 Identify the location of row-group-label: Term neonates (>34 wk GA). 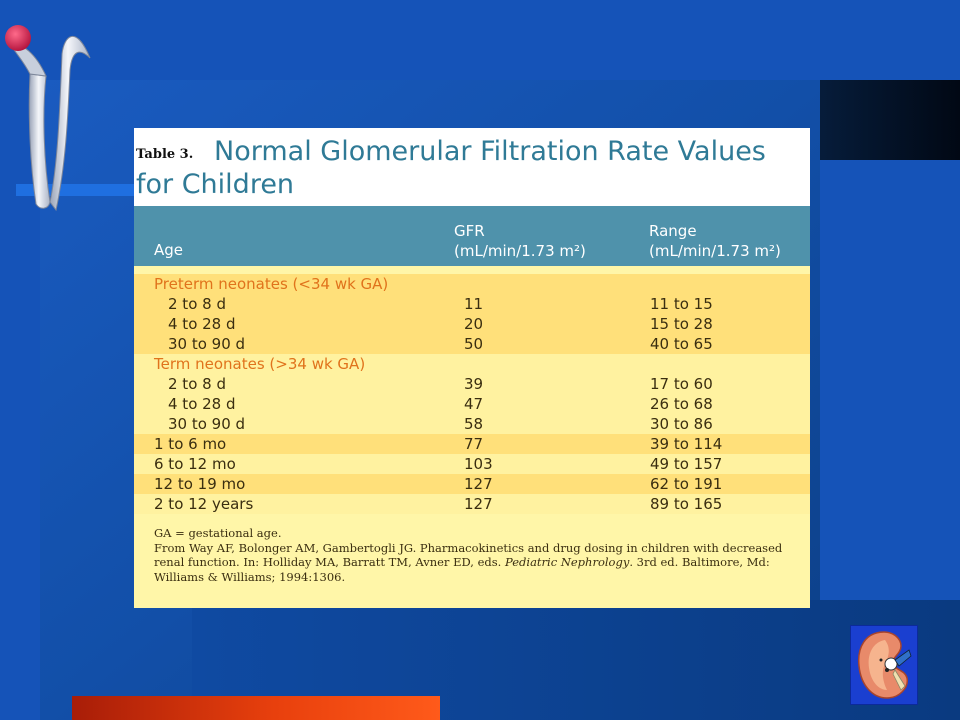
(260, 364).